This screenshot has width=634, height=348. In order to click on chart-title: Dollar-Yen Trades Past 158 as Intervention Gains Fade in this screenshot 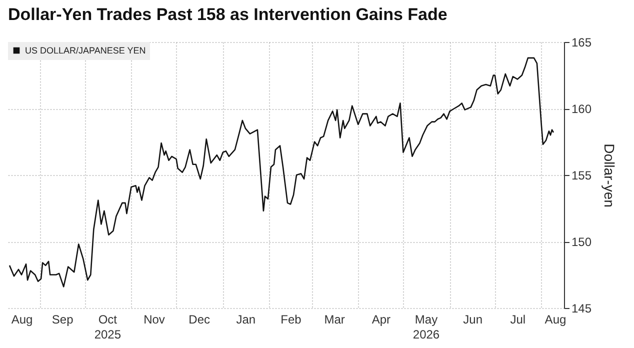, I will do `click(228, 14)`.